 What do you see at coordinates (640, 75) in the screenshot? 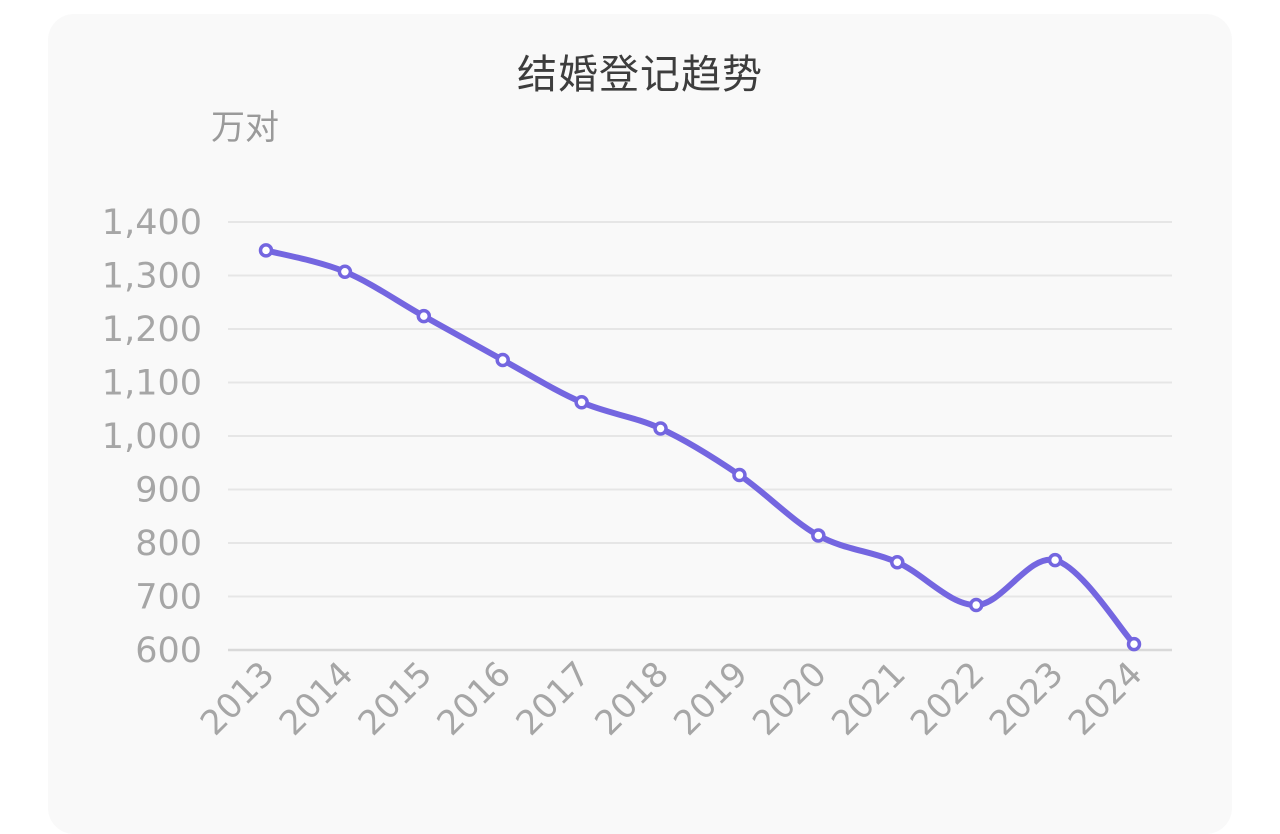
I see `chart-title: 结婚登记趋势` at bounding box center [640, 75].